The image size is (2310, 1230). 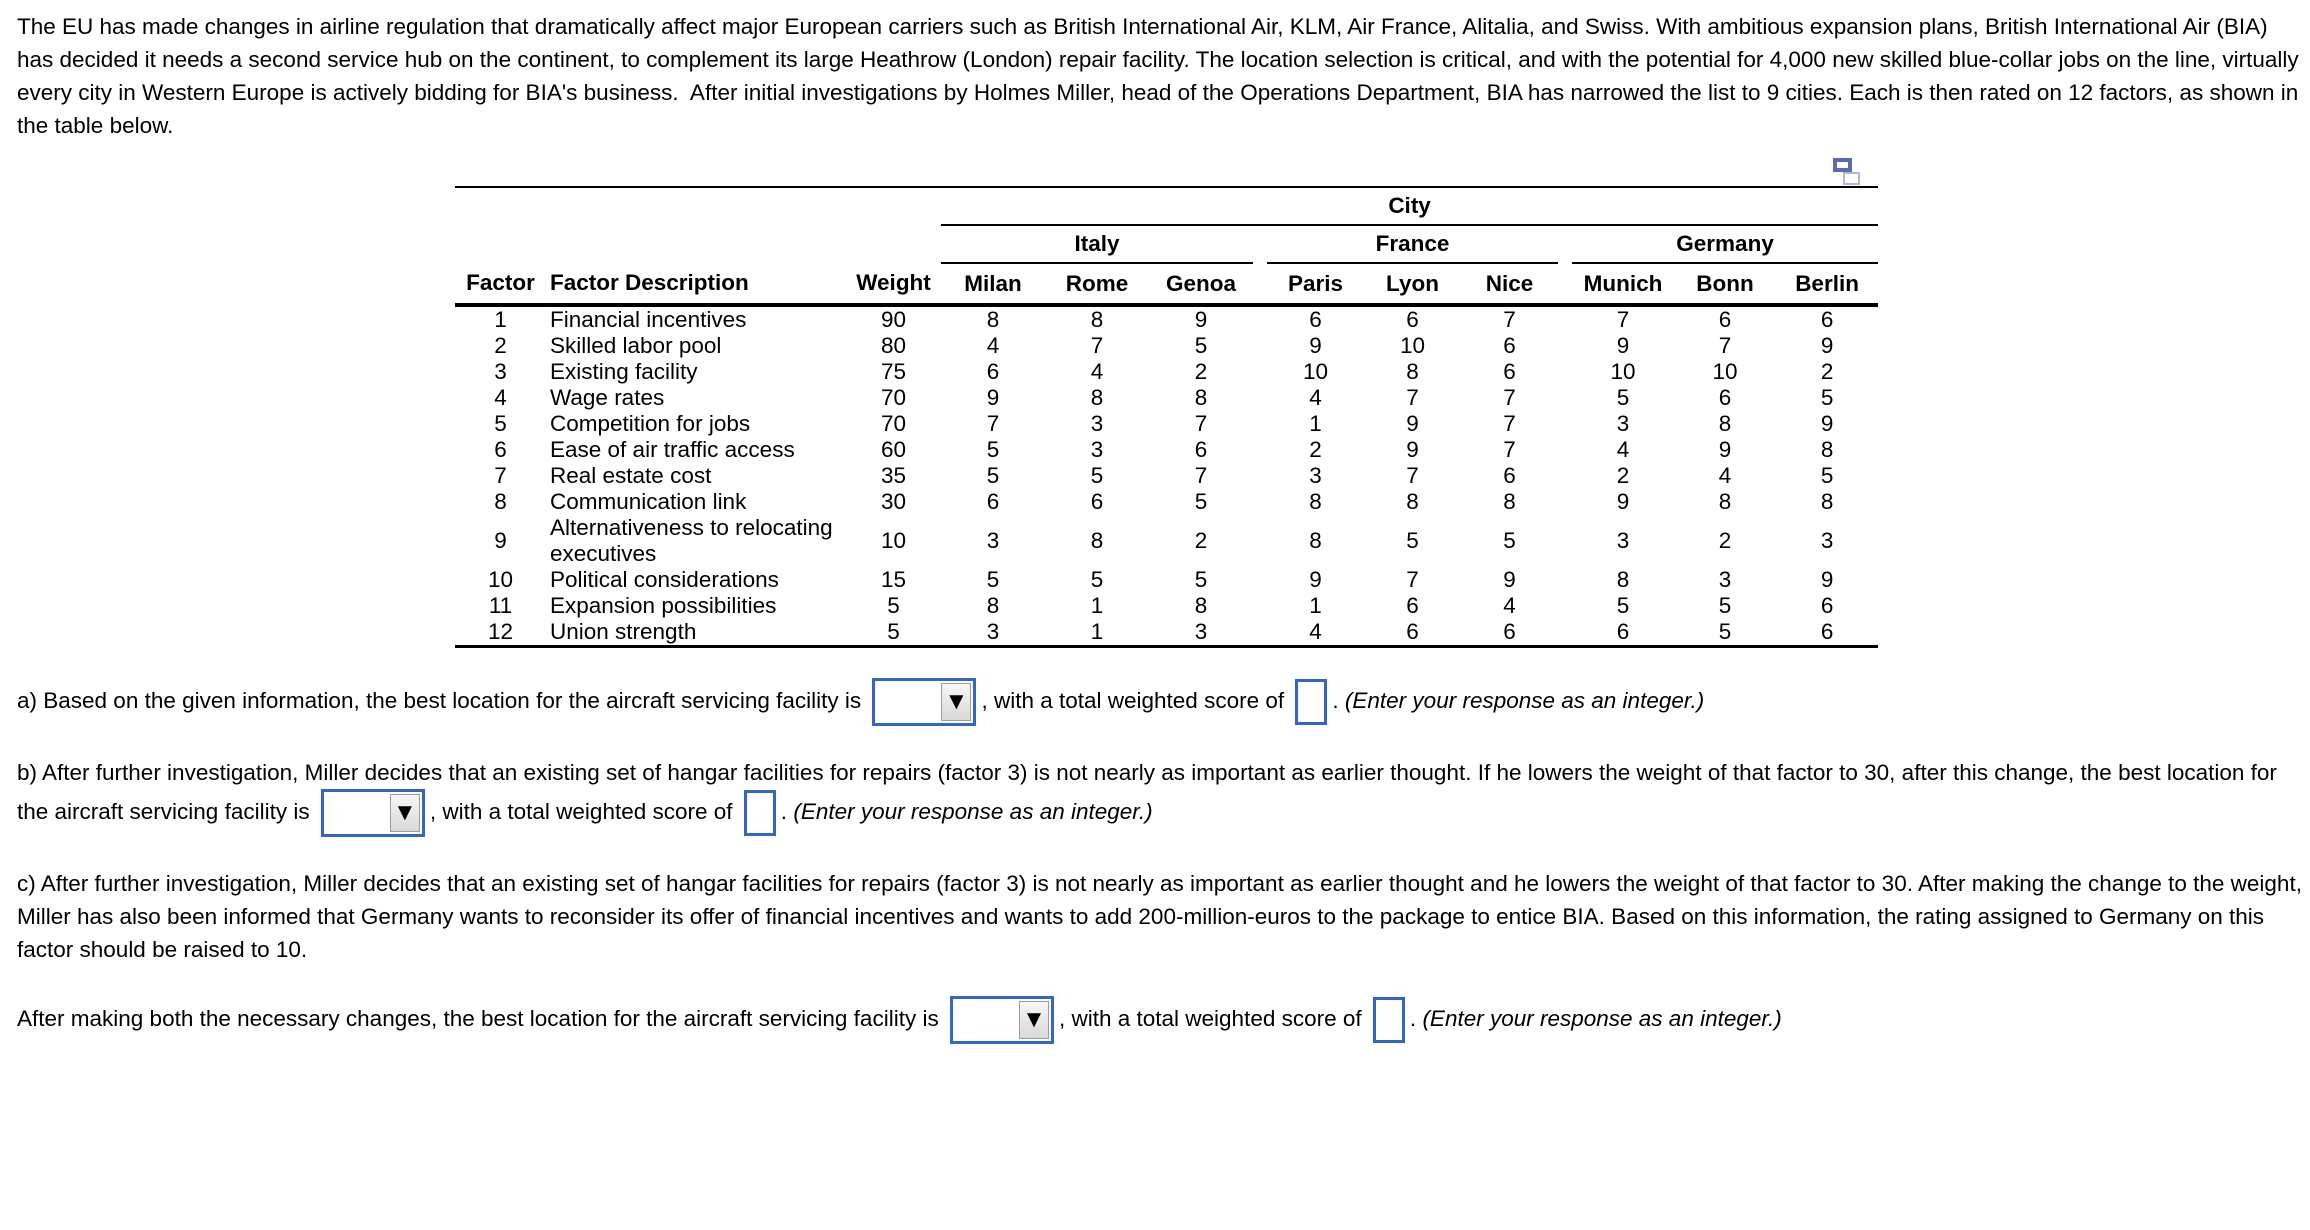 What do you see at coordinates (623, 631) in the screenshot?
I see `factor-description: Union strength` at bounding box center [623, 631].